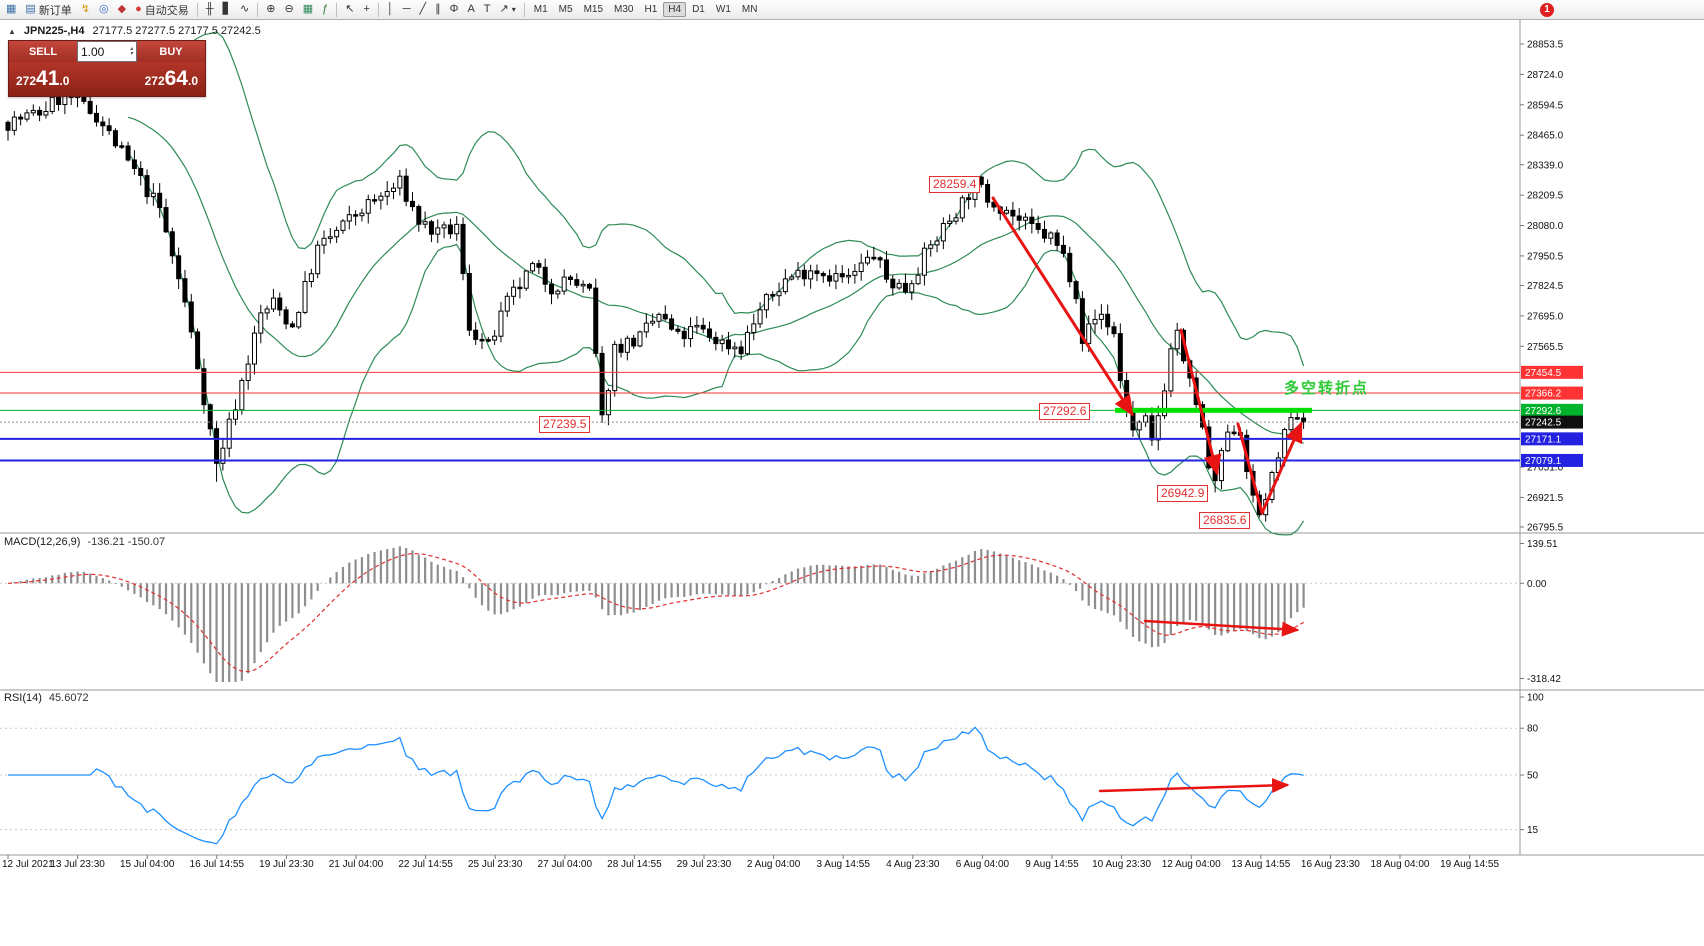 This screenshot has width=1704, height=946. Describe the element at coordinates (93, 51) in the screenshot. I see `volume-value: 1.00` at that location.